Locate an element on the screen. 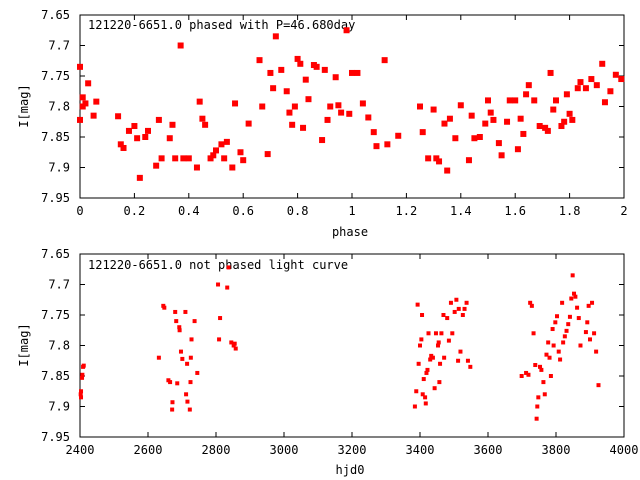 This screenshot has height=480, width=640. x-axis-label: hjd0 is located at coordinates (350, 470).